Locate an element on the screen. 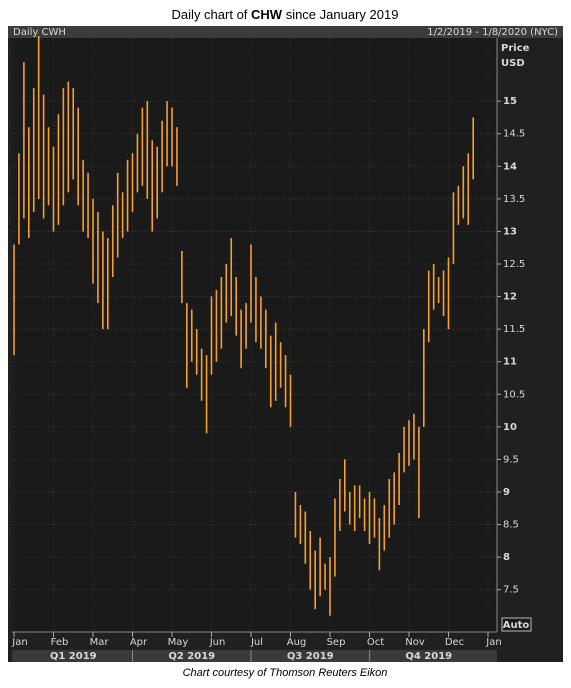 The width and height of the screenshot is (571, 688). y-tick-label: 10 is located at coordinates (510, 427).